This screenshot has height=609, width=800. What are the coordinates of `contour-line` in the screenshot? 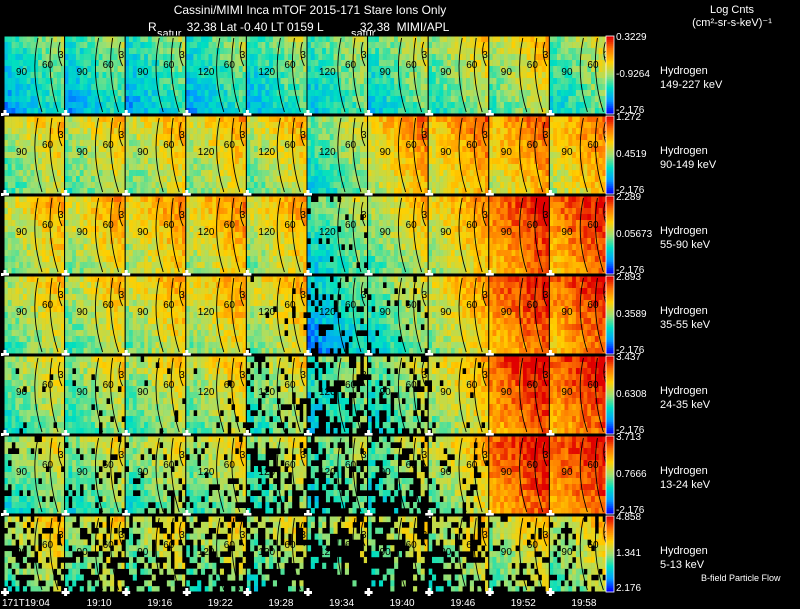 It's located at (99, 155).